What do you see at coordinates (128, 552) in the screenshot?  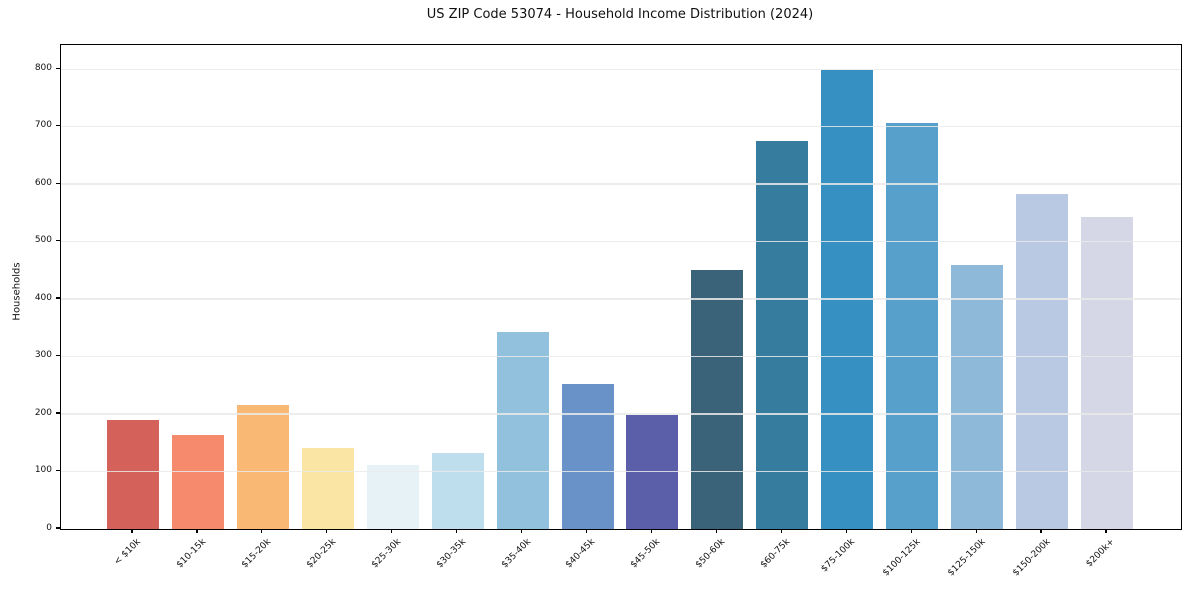 I see `x-tick-label-< $10k: < $10k` at bounding box center [128, 552].